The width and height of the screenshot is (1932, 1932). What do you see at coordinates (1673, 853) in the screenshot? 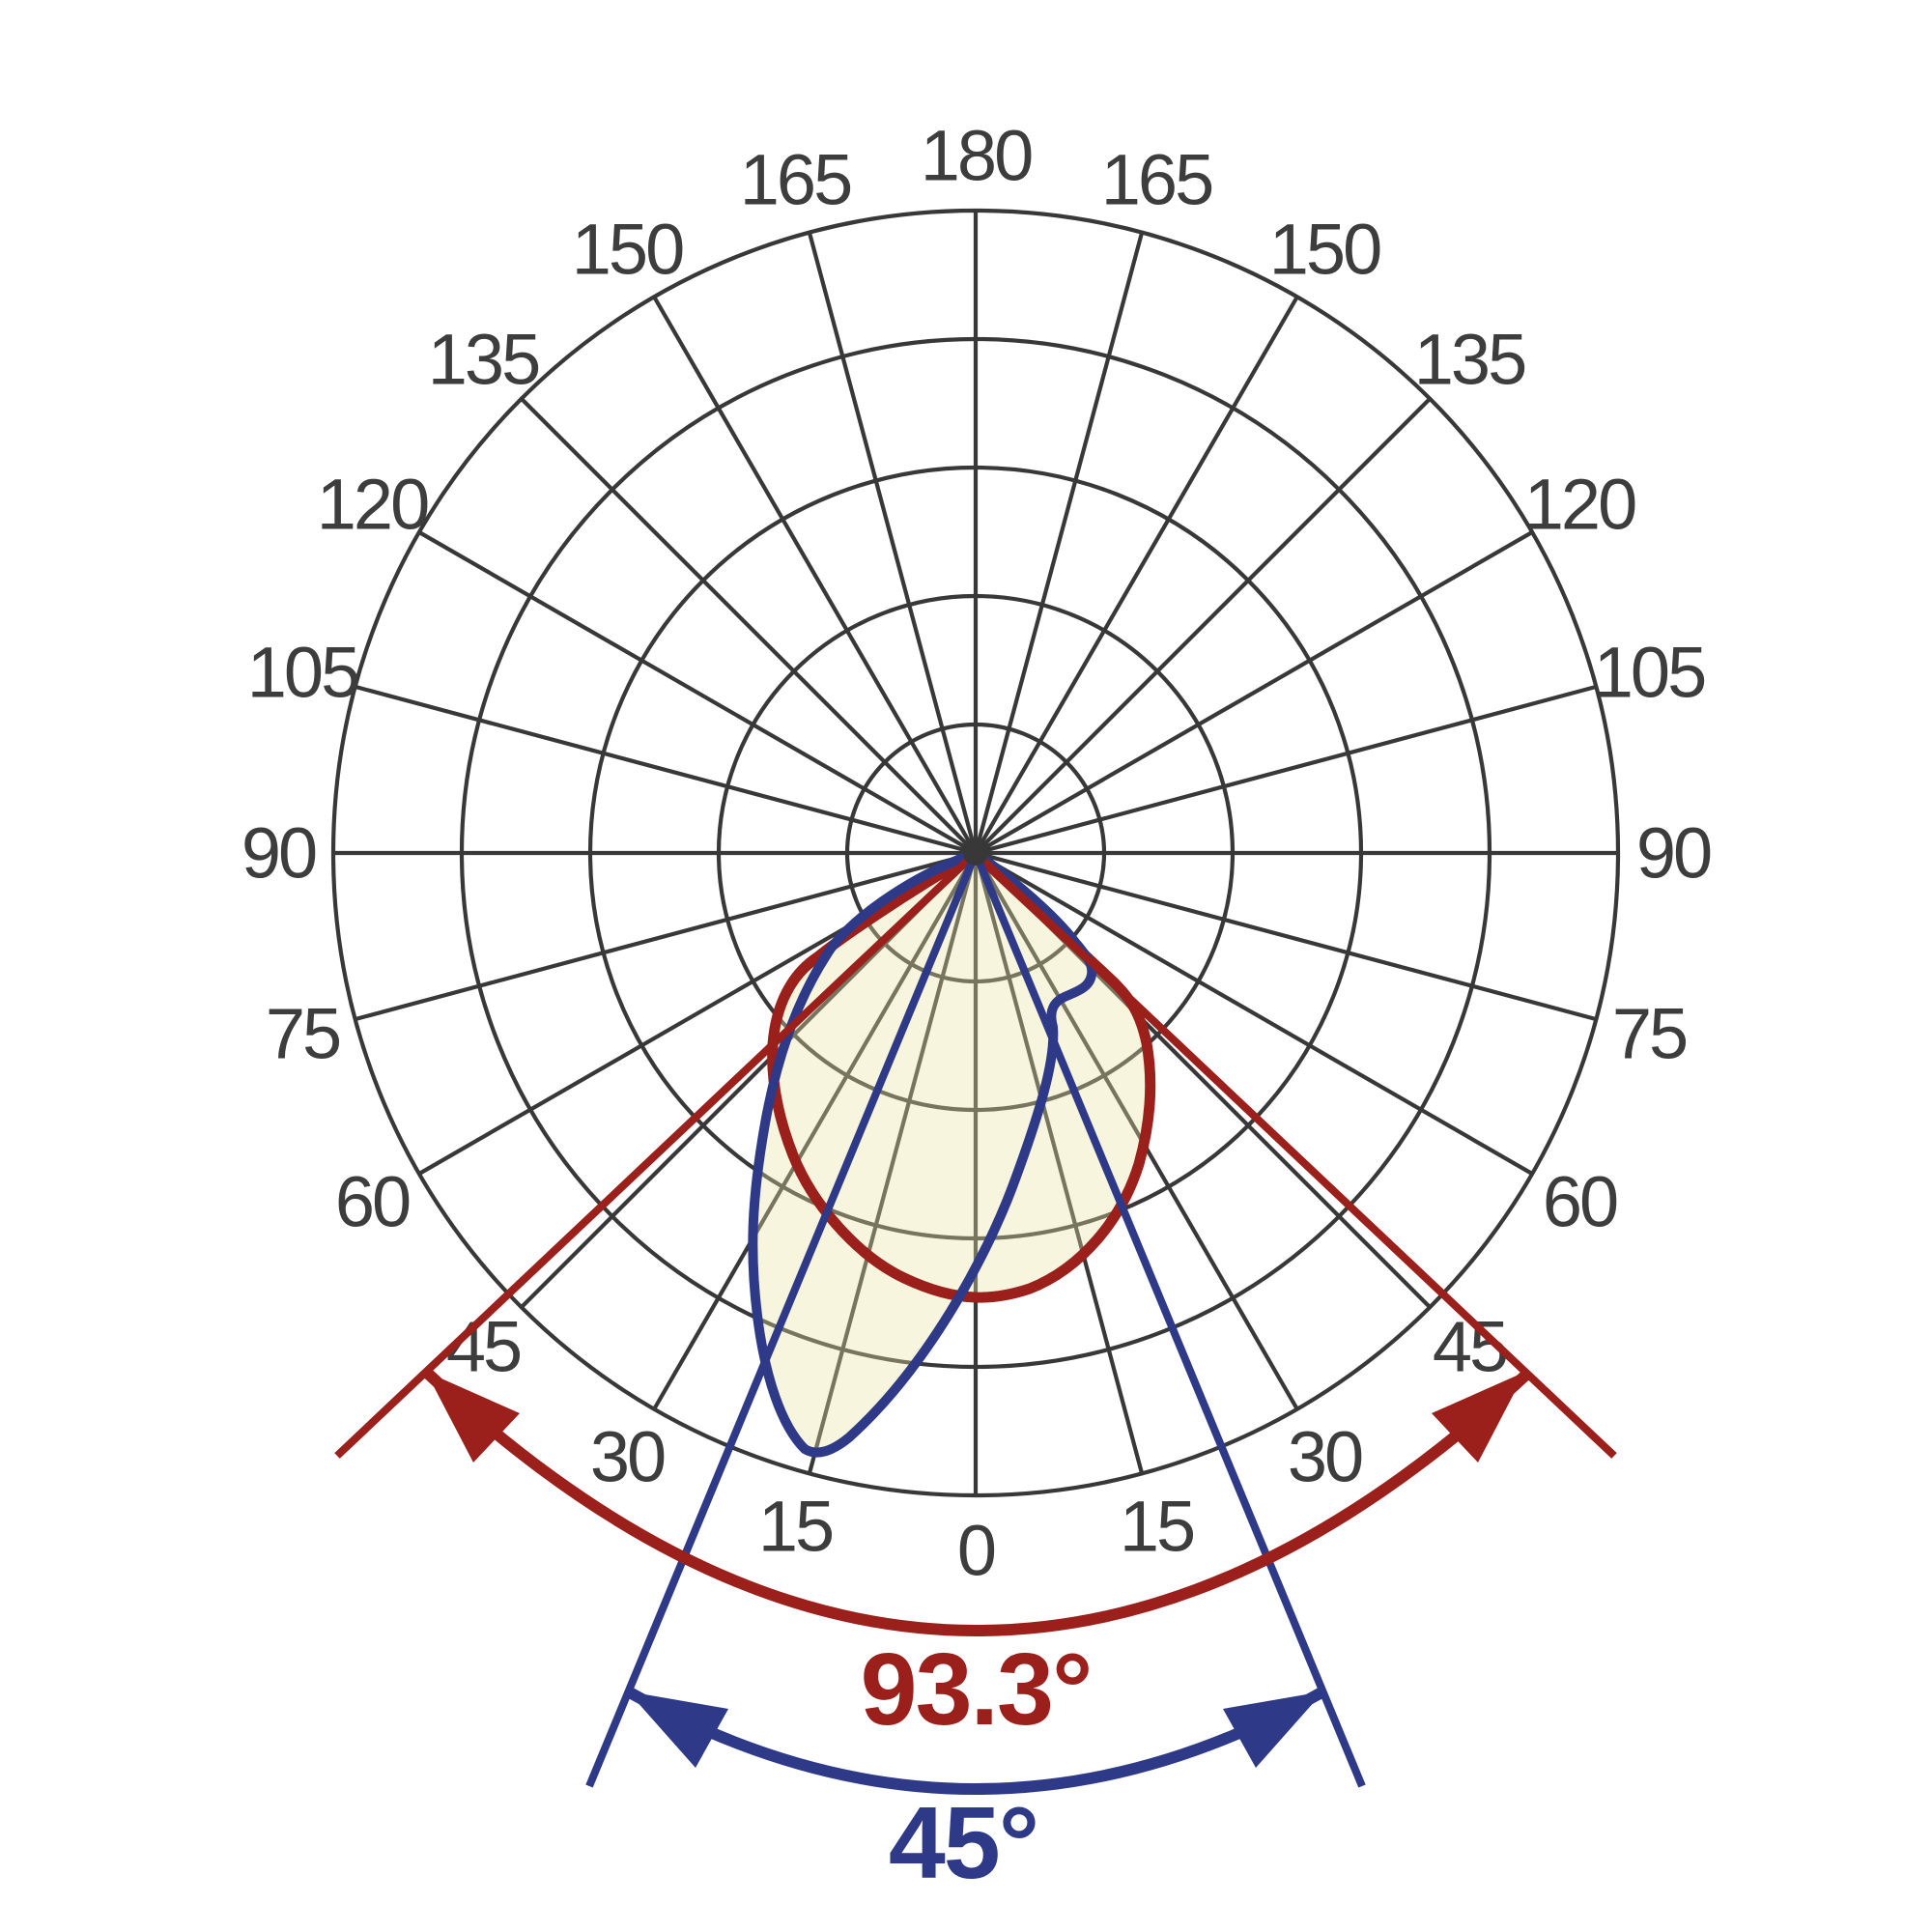
I see `tick-label-90-r: 90` at bounding box center [1673, 853].